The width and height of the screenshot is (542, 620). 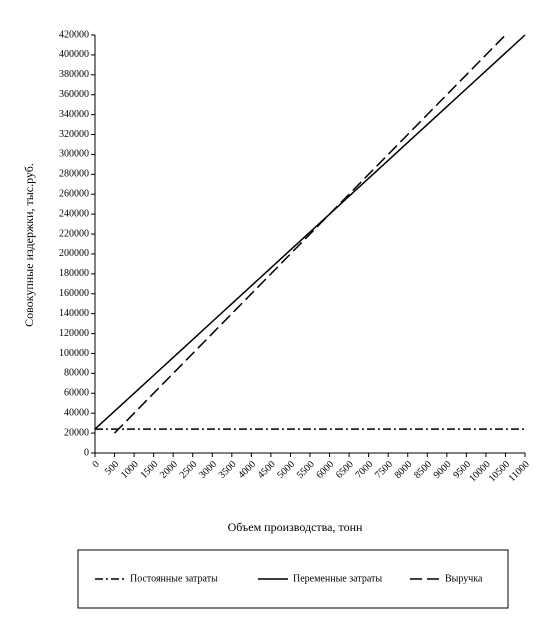 I want to click on x-tick-label: 8000, so click(x=404, y=470).